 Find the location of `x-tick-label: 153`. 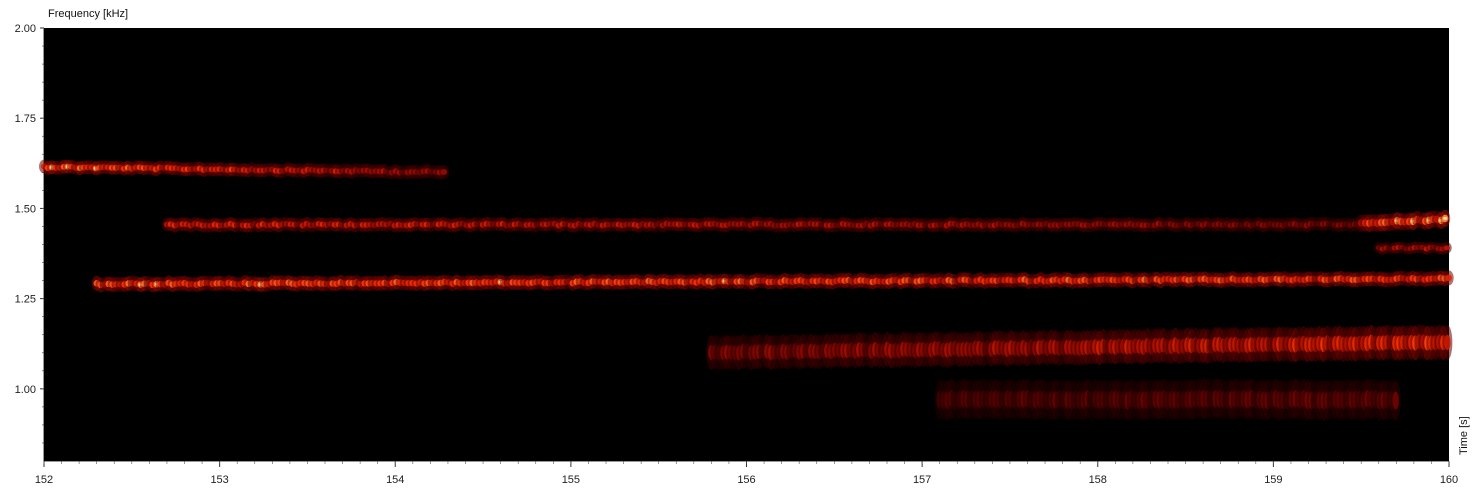

x-tick-label: 153 is located at coordinates (219, 480).